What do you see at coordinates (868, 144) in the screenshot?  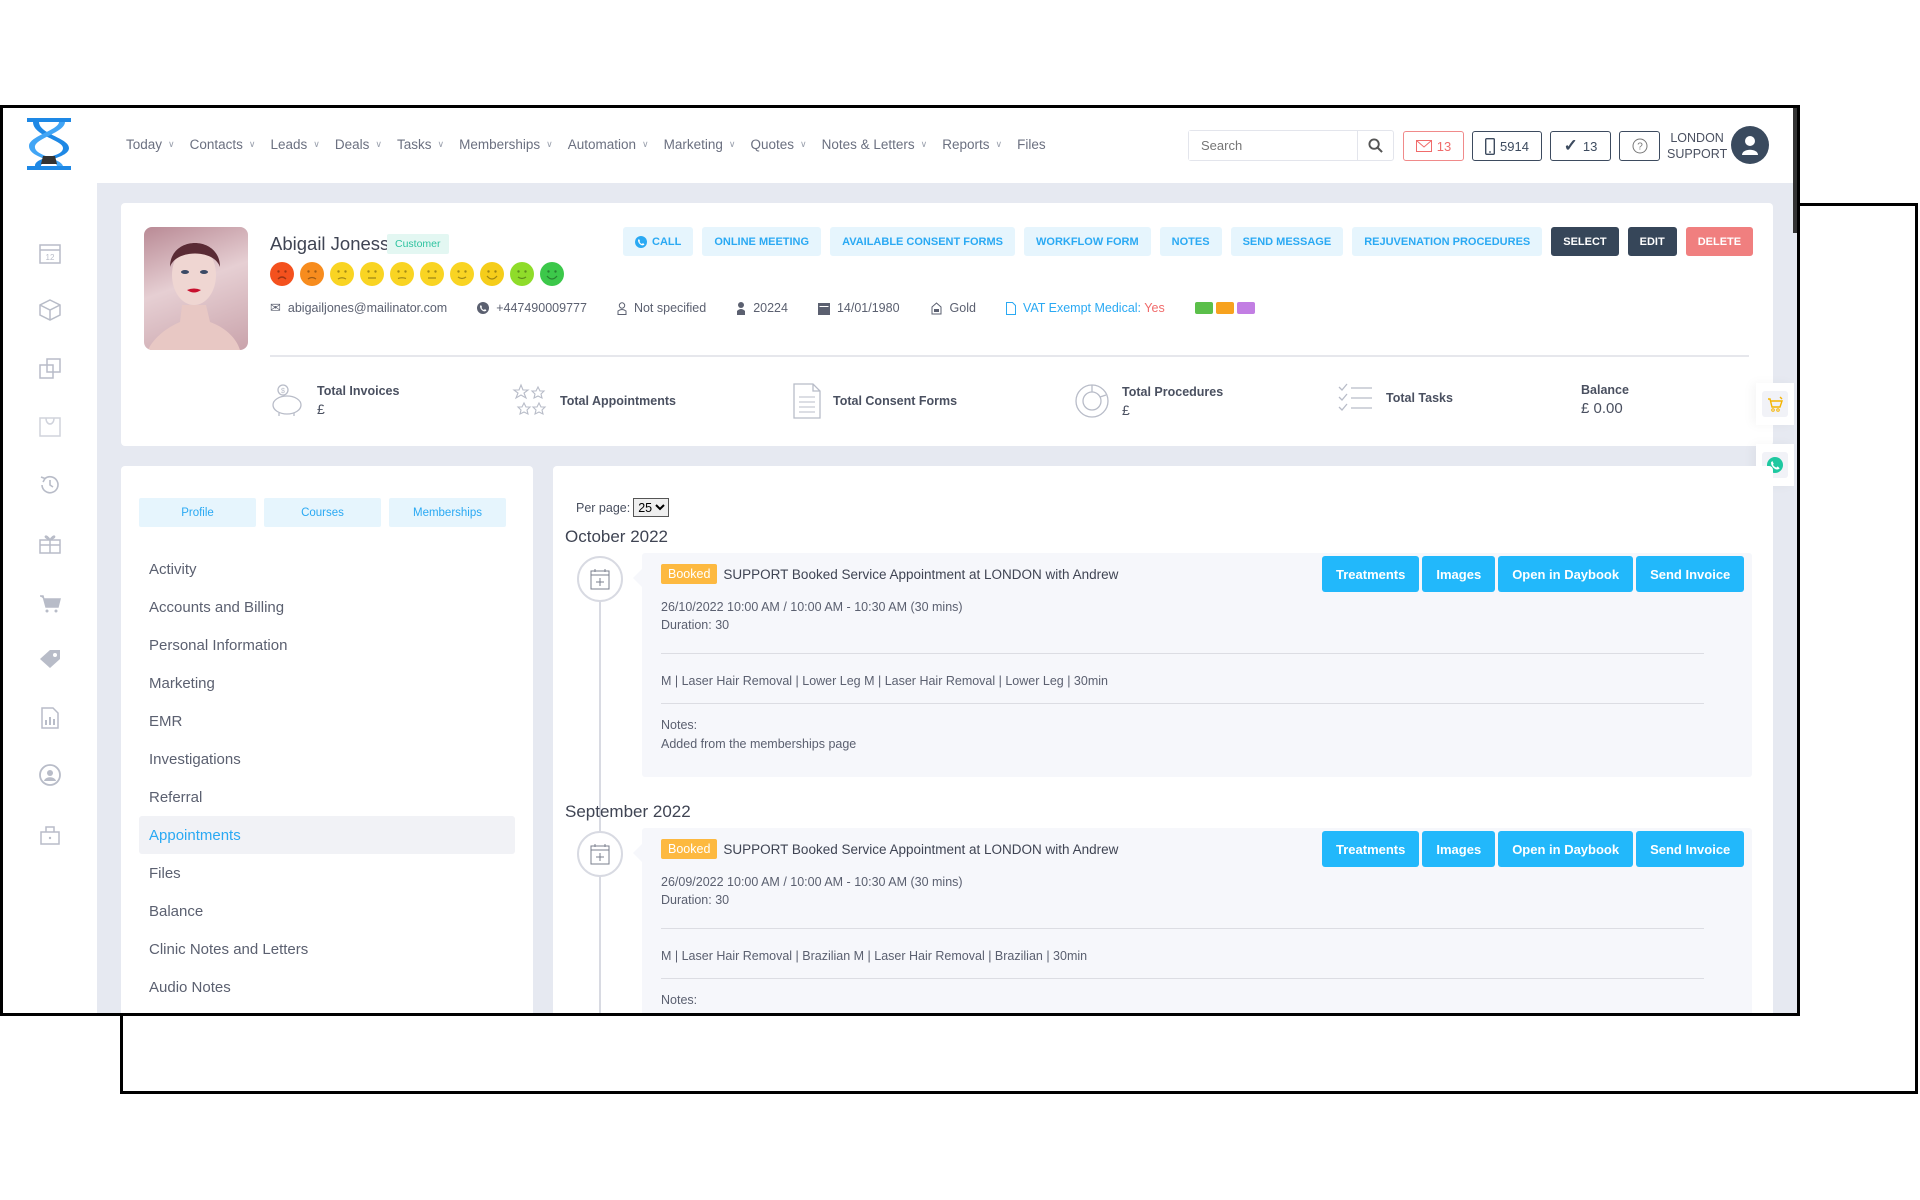 I see `nav-label: Notes & Letters` at bounding box center [868, 144].